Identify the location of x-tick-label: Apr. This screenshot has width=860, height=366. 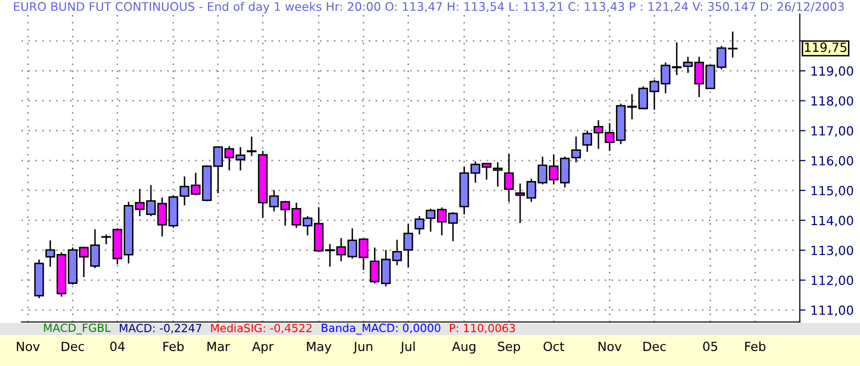
(263, 348).